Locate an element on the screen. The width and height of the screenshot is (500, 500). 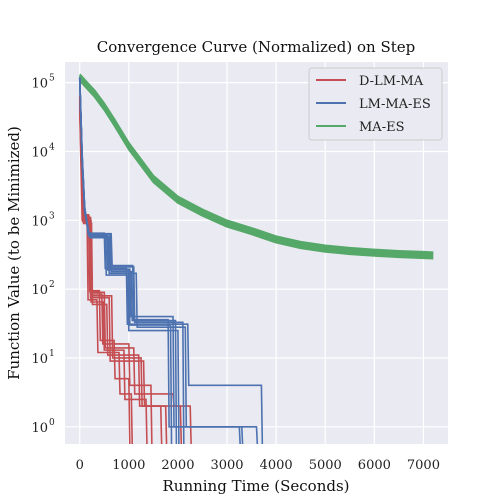
x-tick-label: 3000 is located at coordinates (226, 465).